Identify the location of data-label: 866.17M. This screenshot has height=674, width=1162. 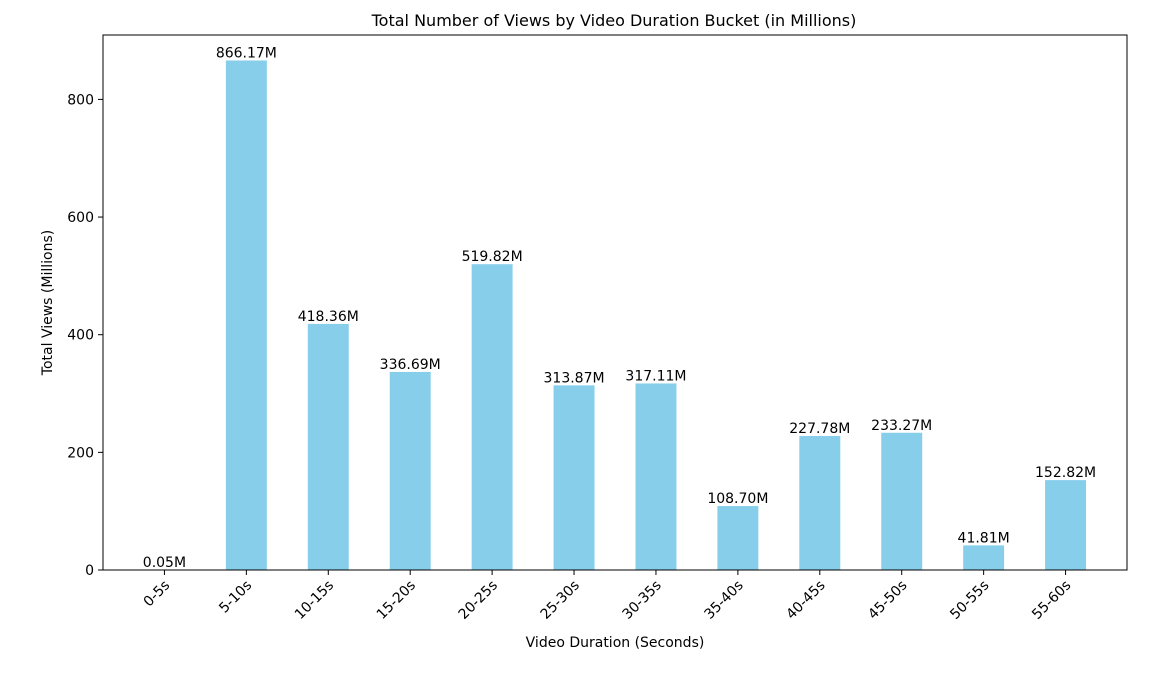
(246, 53).